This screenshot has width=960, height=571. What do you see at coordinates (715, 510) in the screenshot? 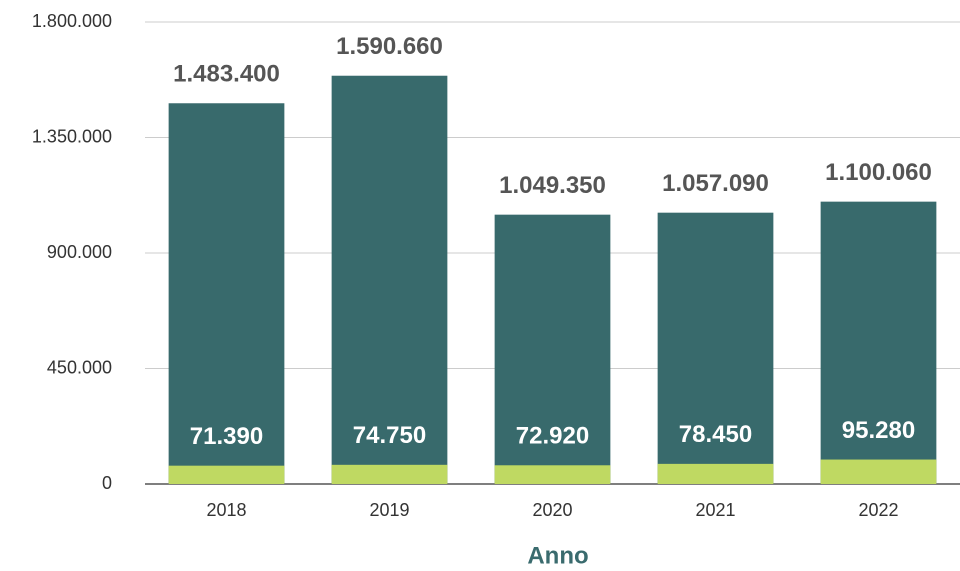
I see `x-tick-label: 2021` at bounding box center [715, 510].